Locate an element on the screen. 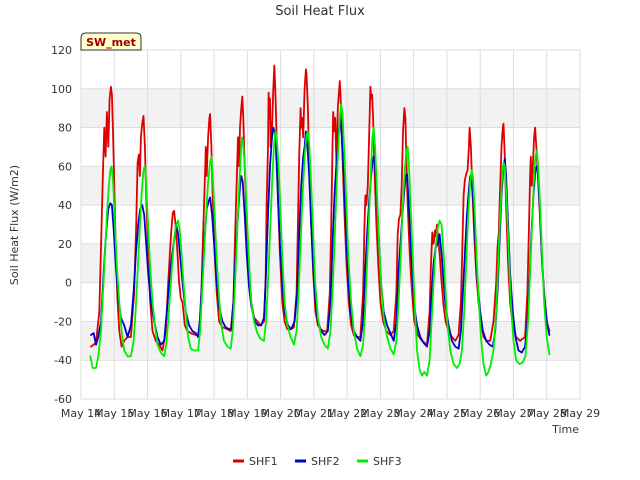 Image resolution: width=640 pixels, height=480 pixels. x-tick-label: May 29 is located at coordinates (580, 413).